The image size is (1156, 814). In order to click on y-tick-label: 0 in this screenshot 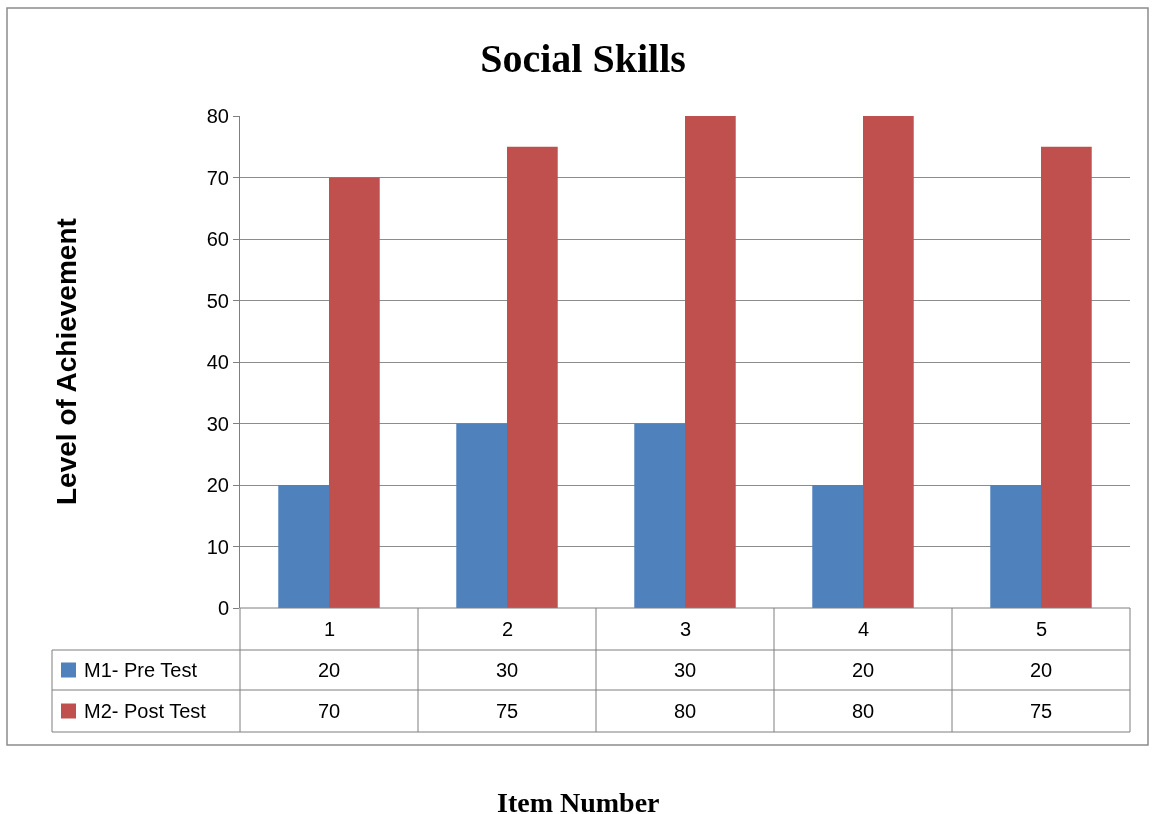, I will do `click(223, 608)`.